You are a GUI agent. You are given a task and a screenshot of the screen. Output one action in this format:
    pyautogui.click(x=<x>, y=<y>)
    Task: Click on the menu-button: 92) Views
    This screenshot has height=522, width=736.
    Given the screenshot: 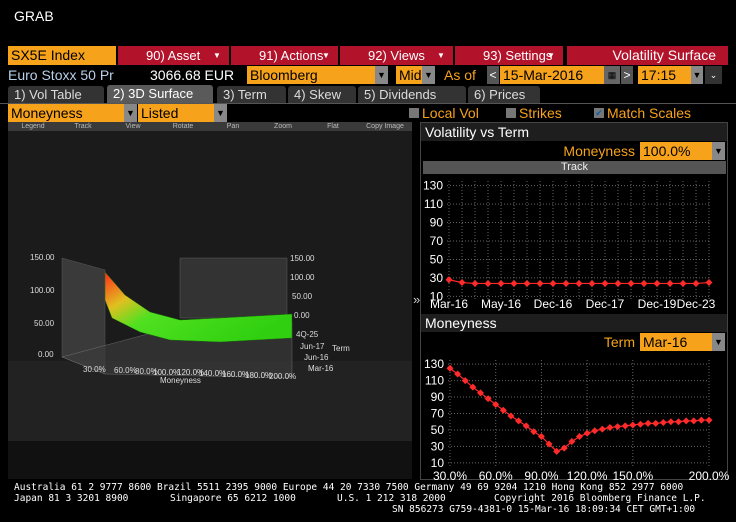 What is the action you would take?
    pyautogui.click(x=396, y=55)
    